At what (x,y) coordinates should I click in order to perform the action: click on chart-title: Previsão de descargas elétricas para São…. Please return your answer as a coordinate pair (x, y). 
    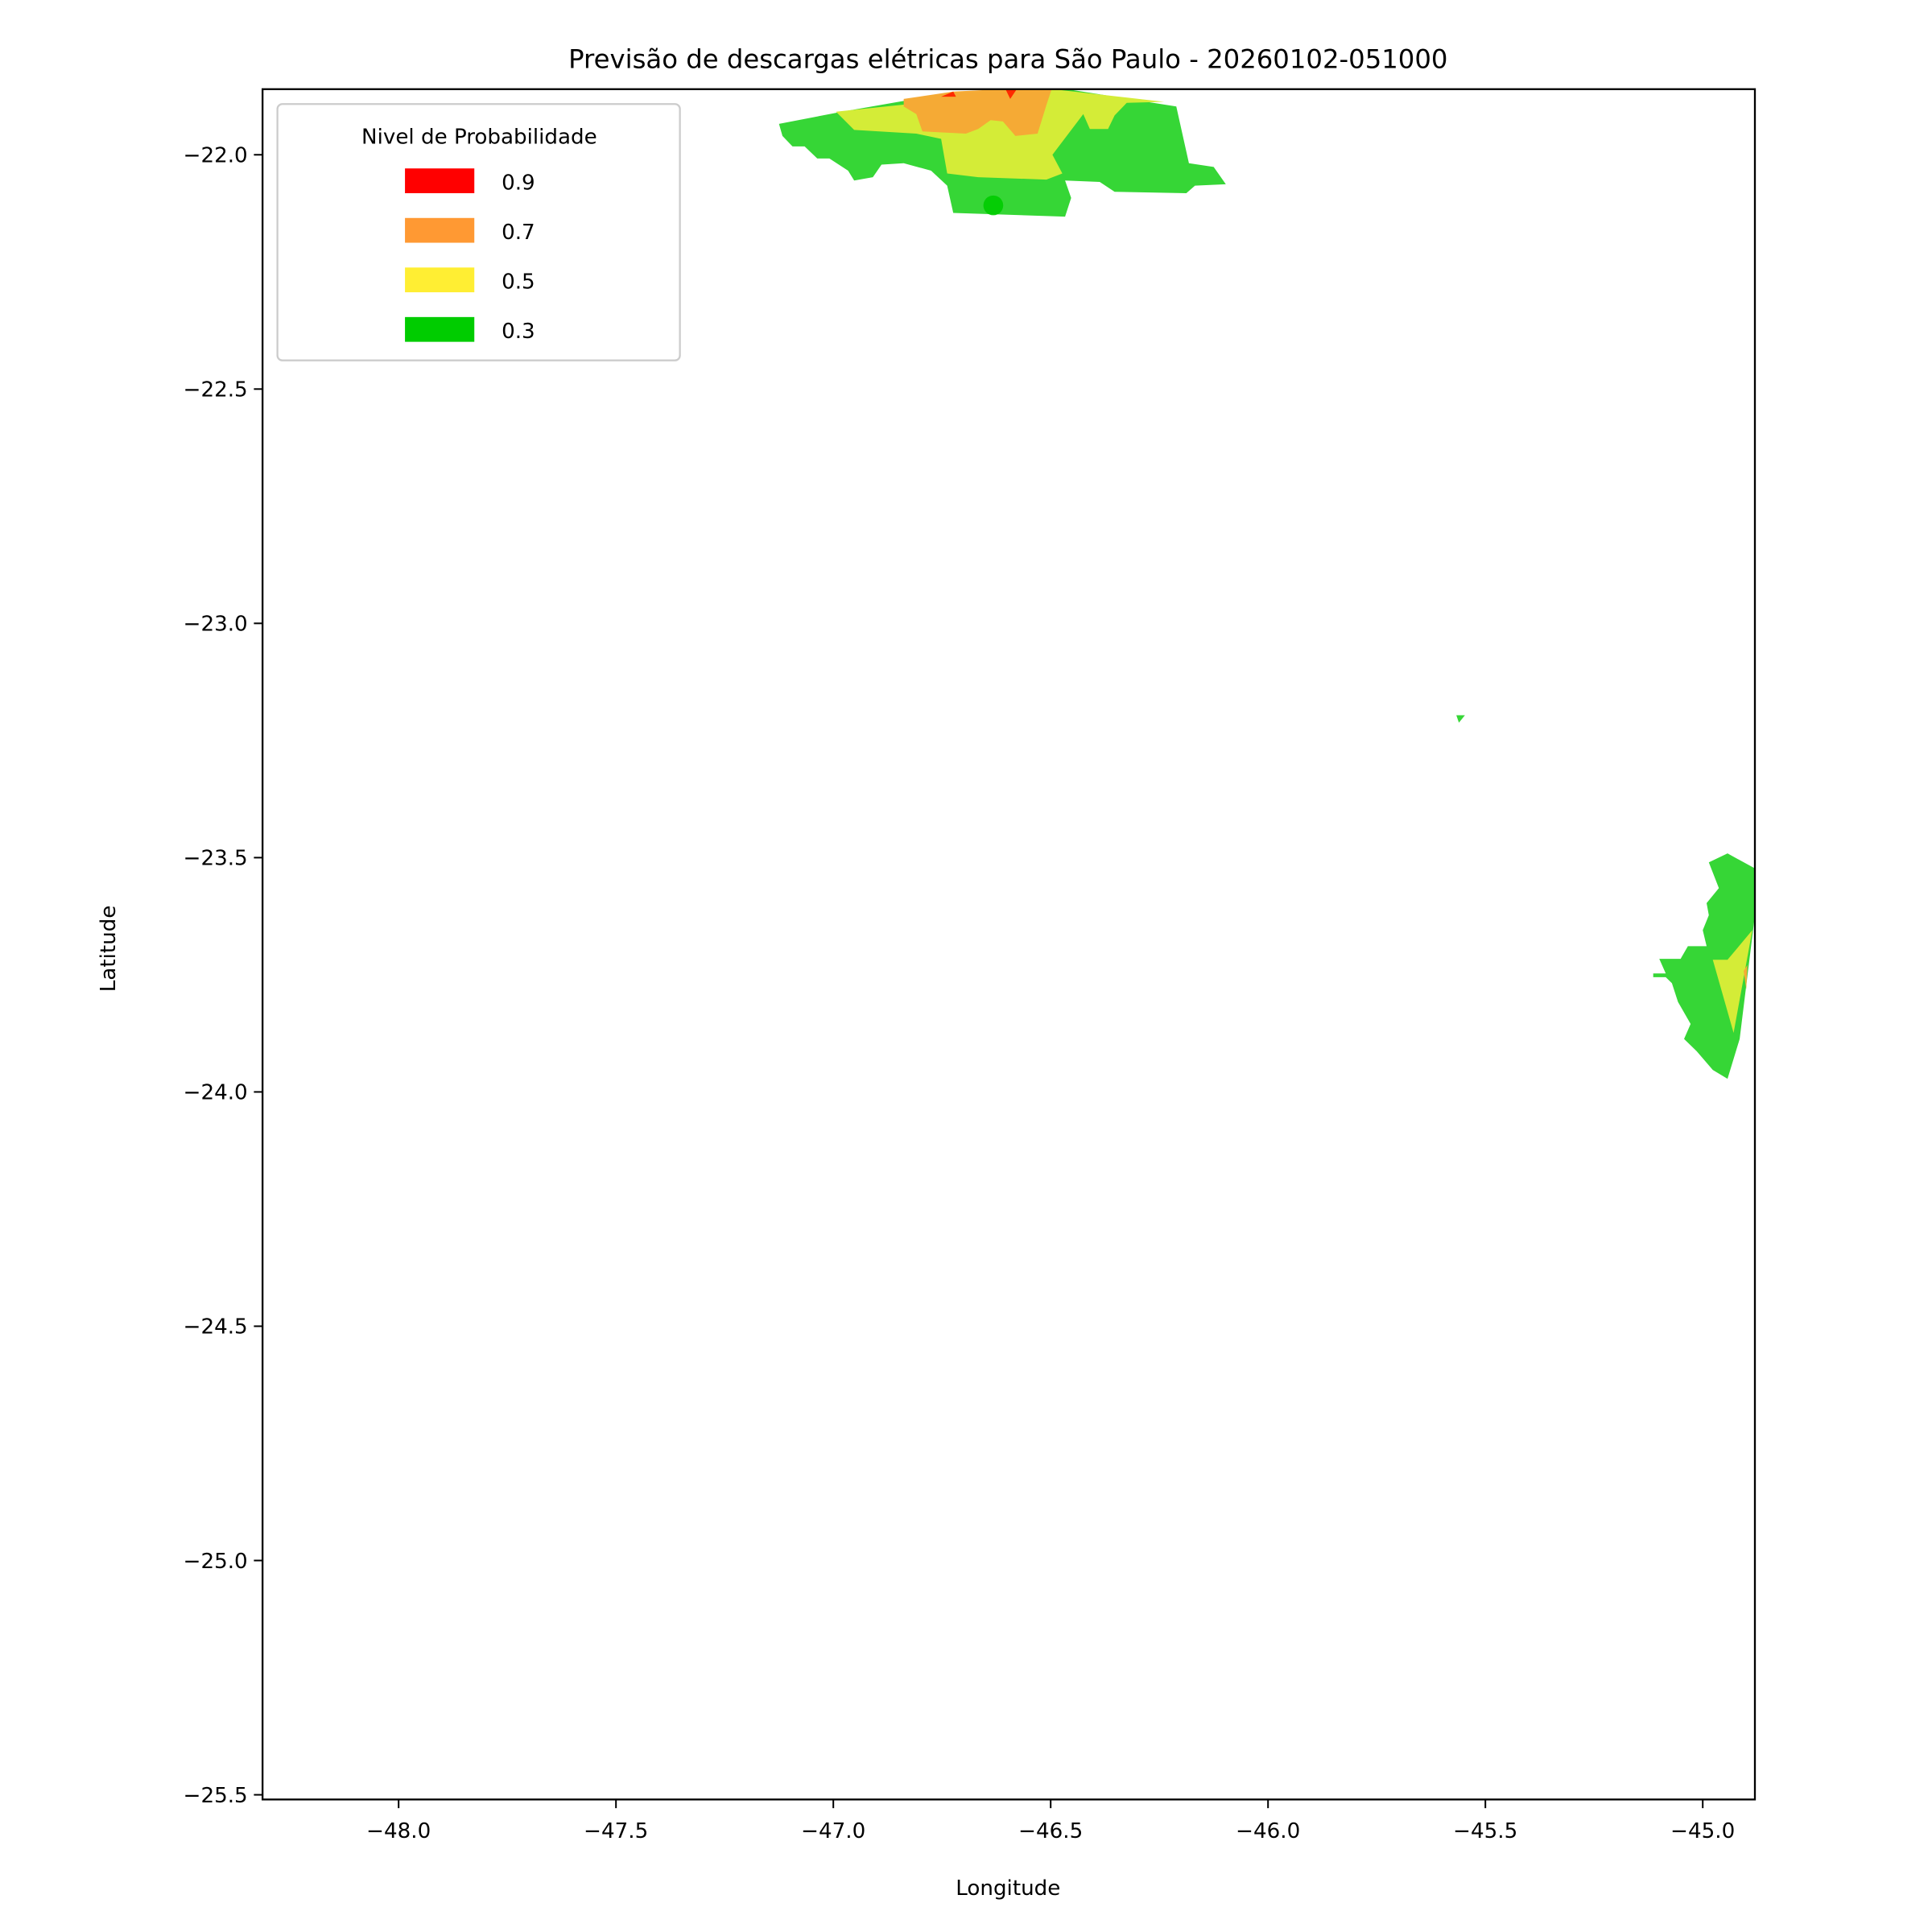
    Looking at the image, I should click on (1007, 59).